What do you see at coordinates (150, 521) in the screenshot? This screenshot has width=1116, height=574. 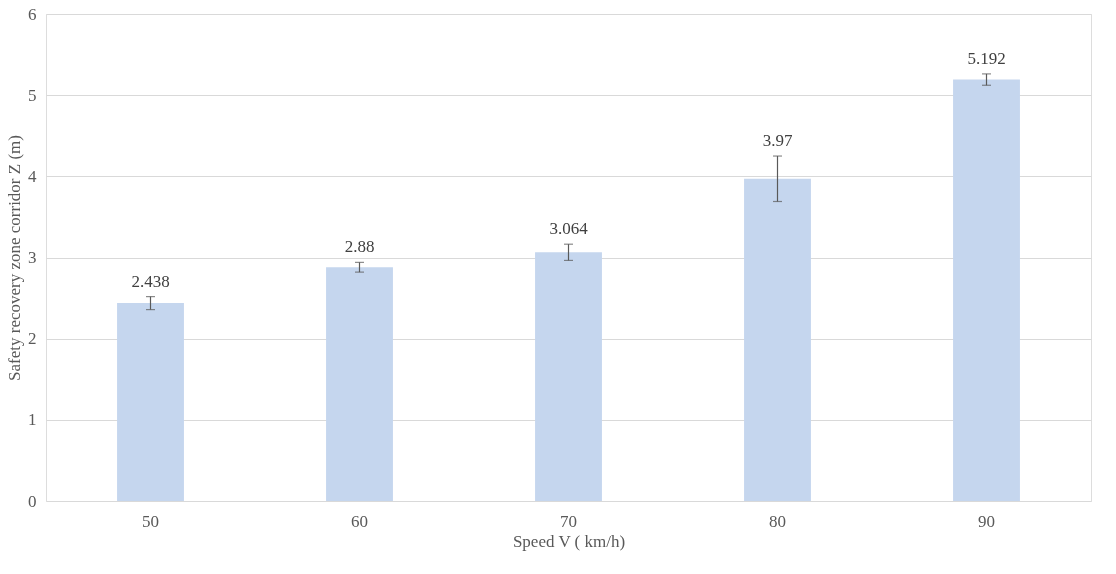 I see `x-tick-label: 50` at bounding box center [150, 521].